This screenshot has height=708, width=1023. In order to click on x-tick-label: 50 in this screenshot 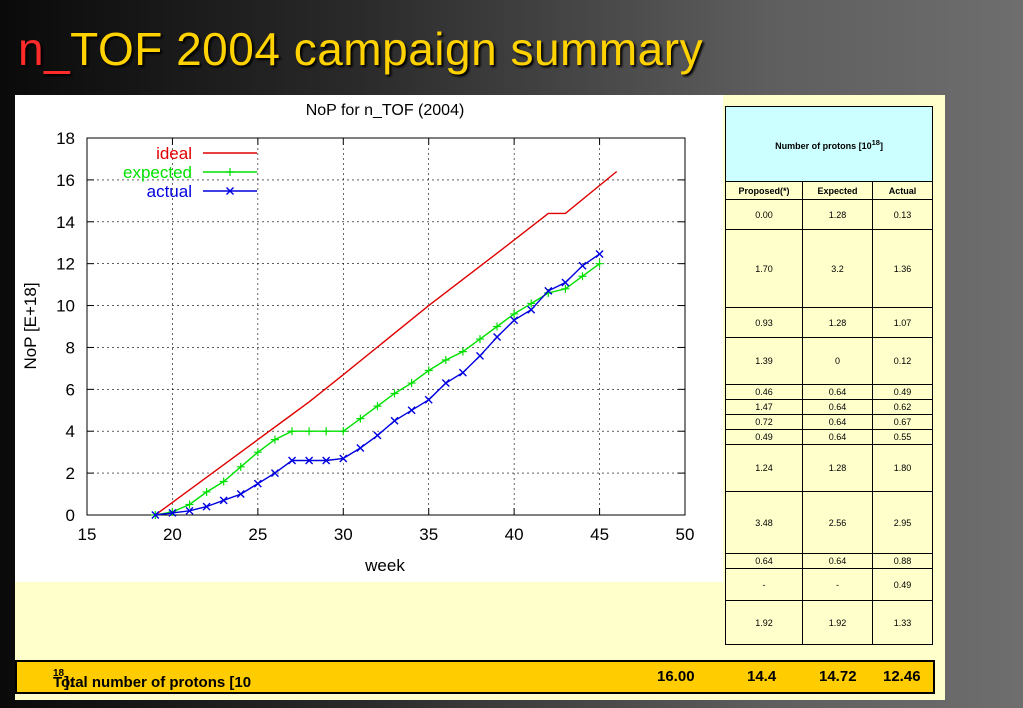, I will do `click(685, 534)`.